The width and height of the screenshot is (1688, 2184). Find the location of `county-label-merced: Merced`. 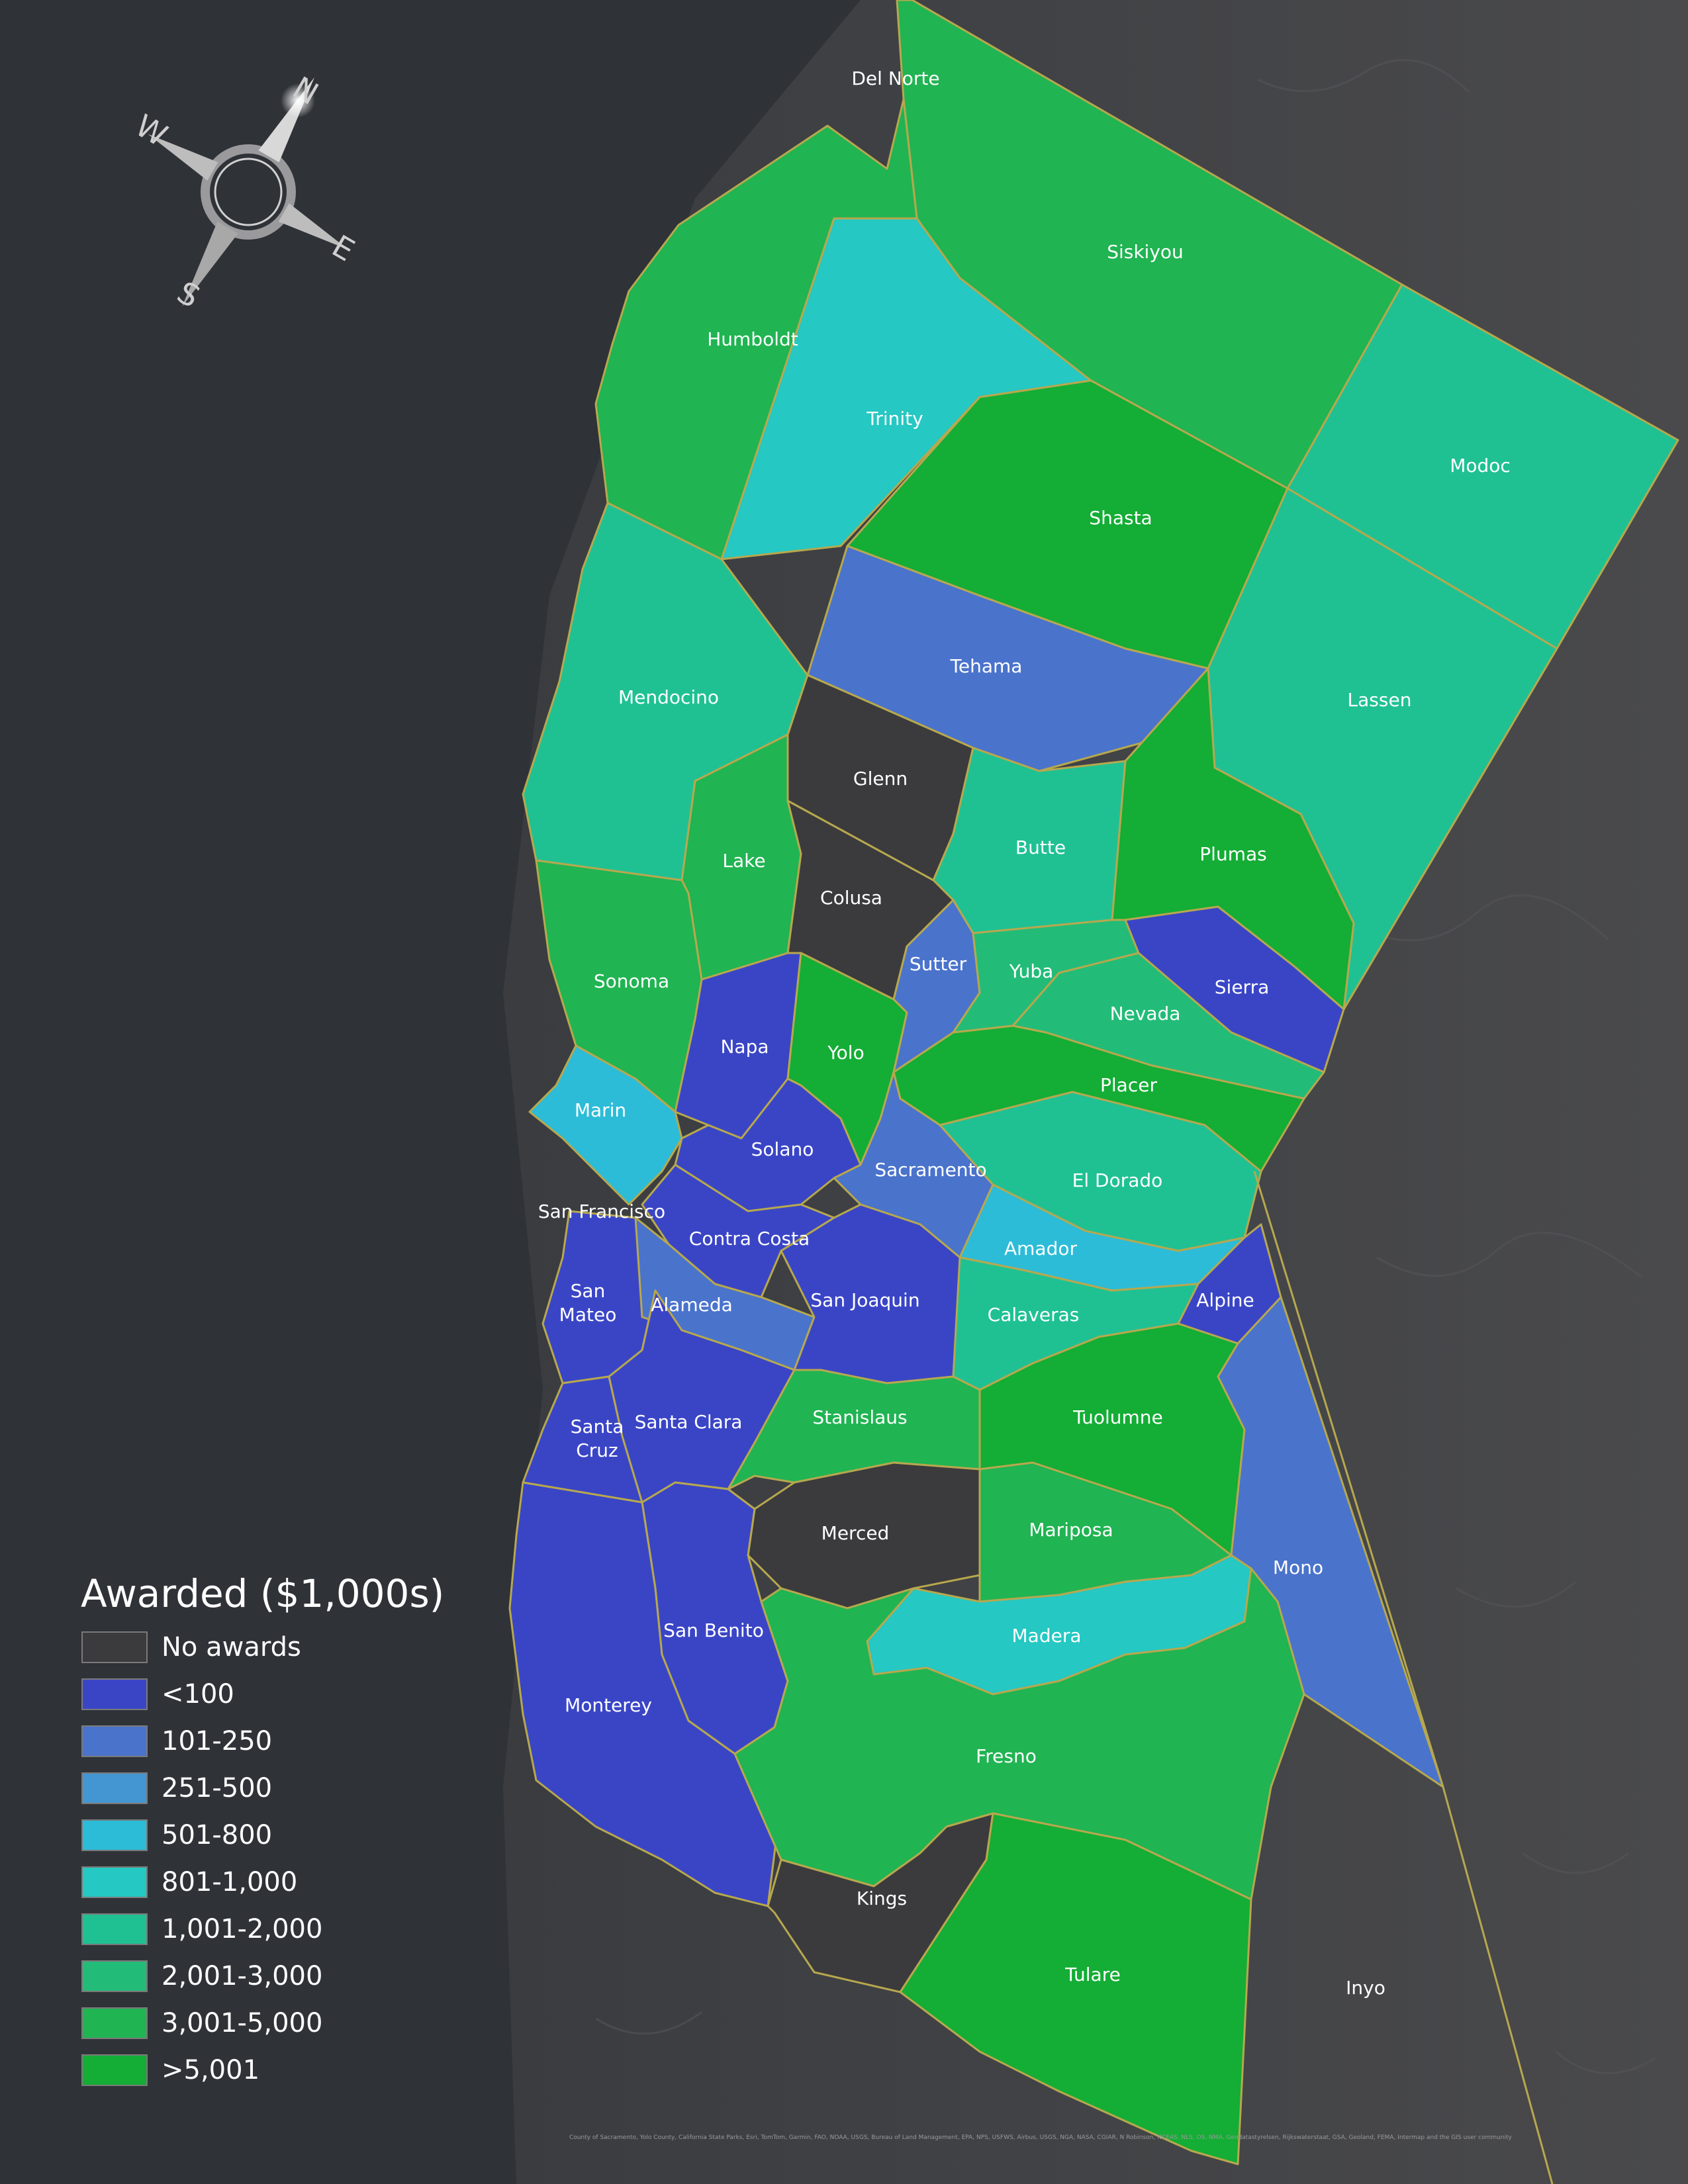

county-label-merced: Merced is located at coordinates (855, 1533).